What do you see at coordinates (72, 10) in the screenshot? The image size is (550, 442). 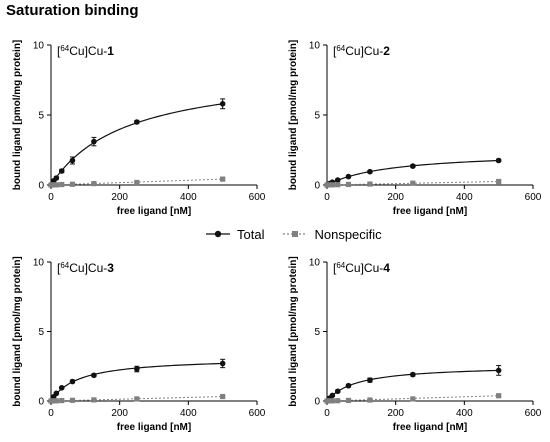 I see `page-title: Saturation binding` at bounding box center [72, 10].